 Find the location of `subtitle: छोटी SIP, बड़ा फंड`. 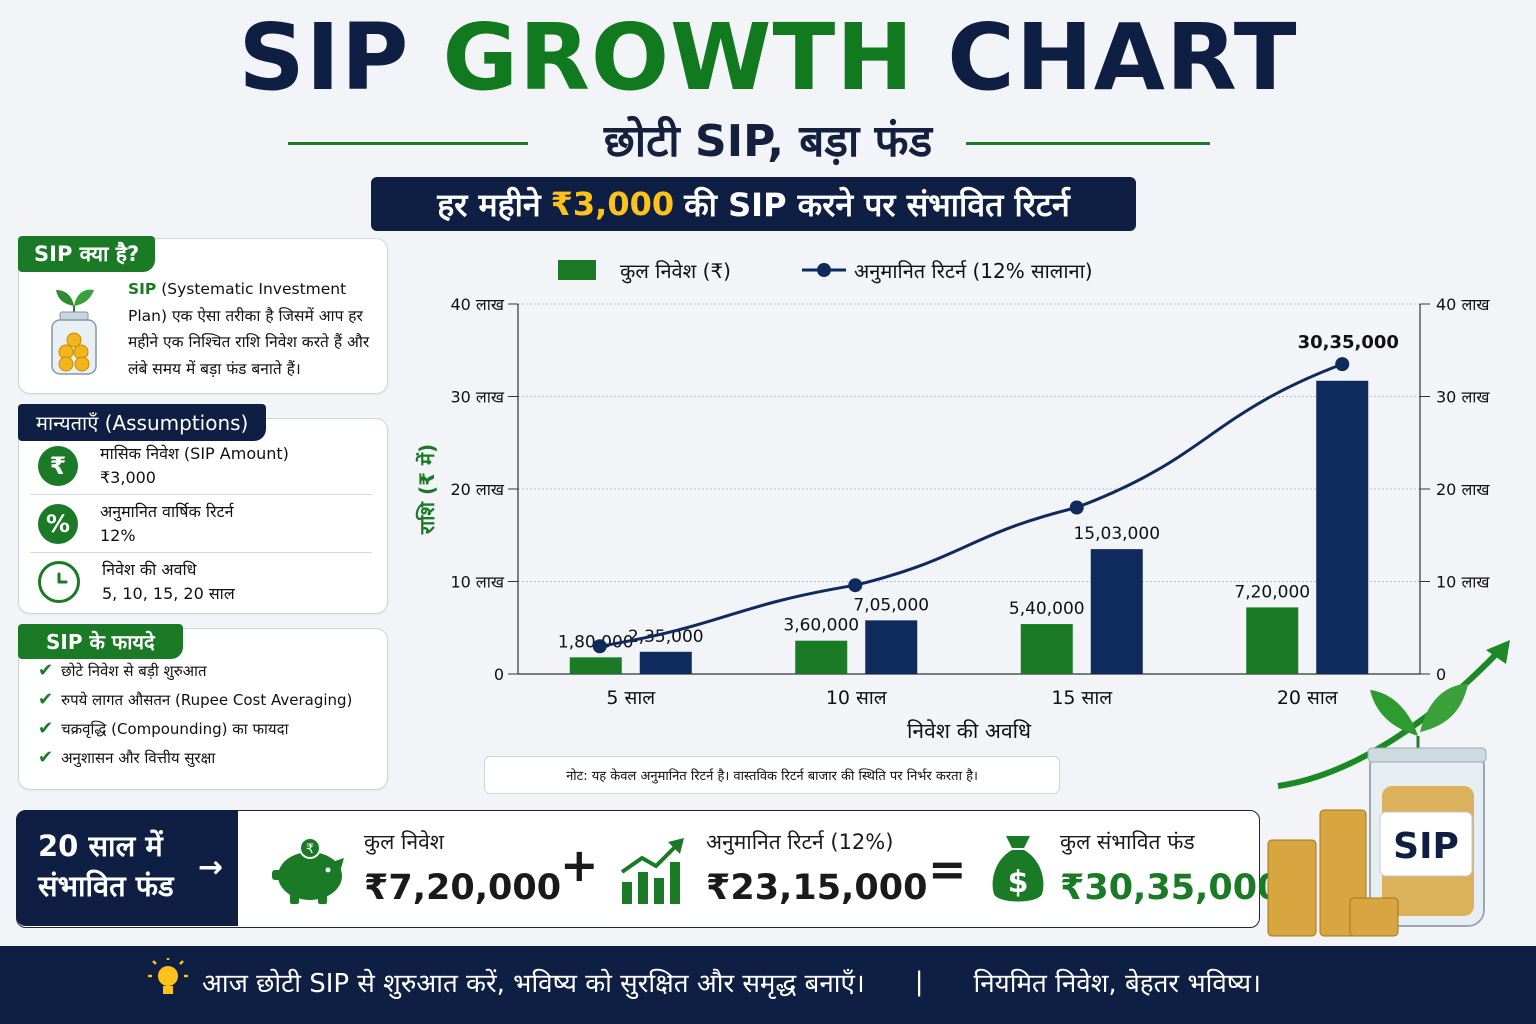

subtitle: छोटी SIP, बड़ा फंड is located at coordinates (768, 141).